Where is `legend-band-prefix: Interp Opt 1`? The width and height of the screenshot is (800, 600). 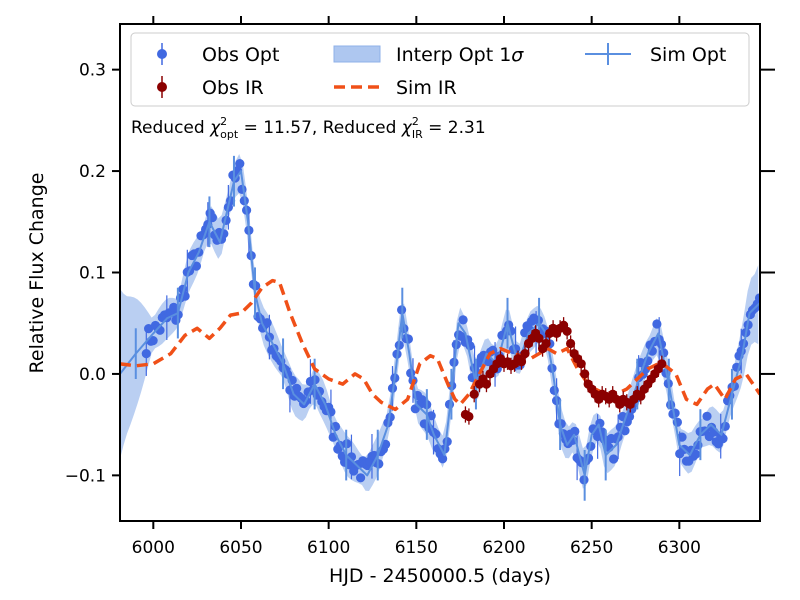 legend-band-prefix: Interp Opt 1 is located at coordinates (453, 55).